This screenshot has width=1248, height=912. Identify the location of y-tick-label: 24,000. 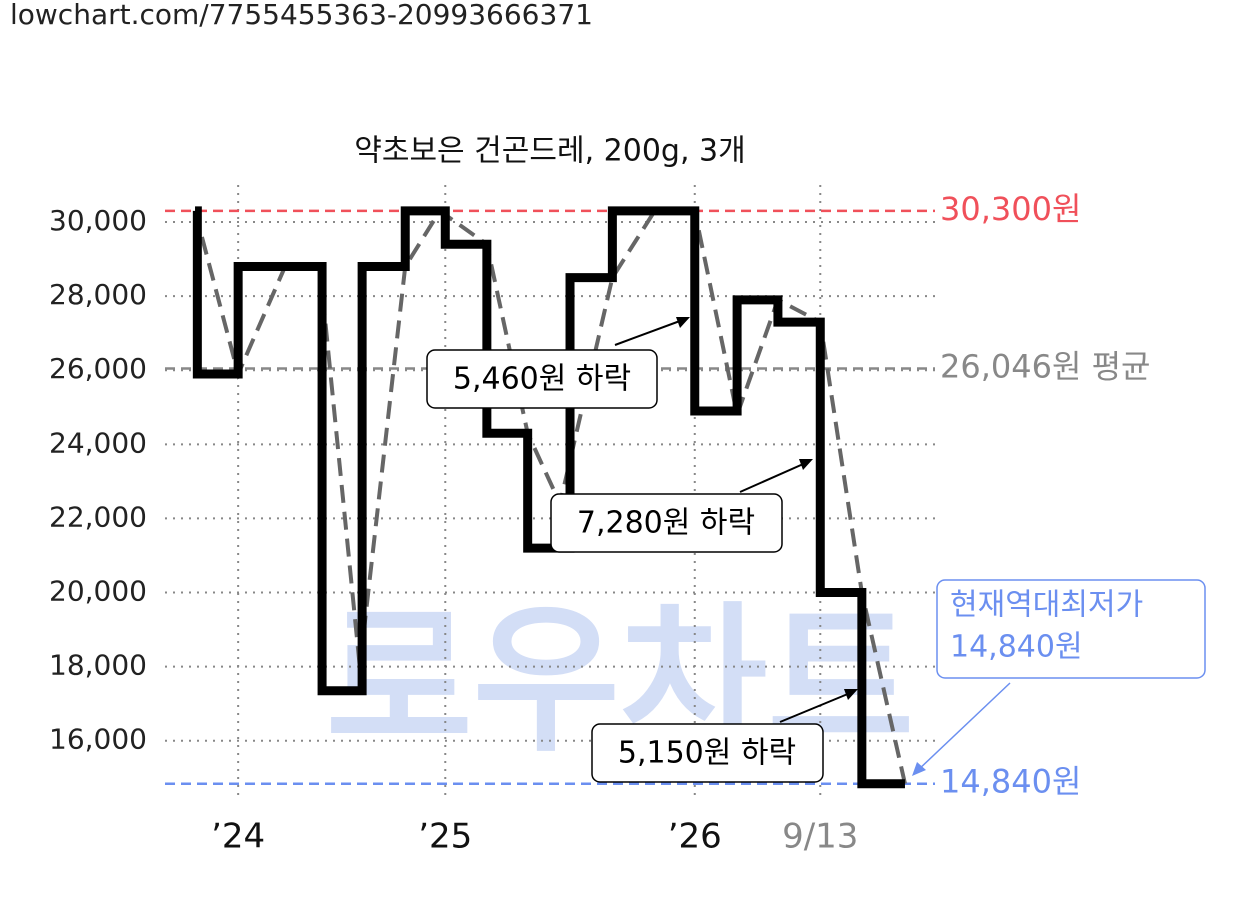
(98, 442).